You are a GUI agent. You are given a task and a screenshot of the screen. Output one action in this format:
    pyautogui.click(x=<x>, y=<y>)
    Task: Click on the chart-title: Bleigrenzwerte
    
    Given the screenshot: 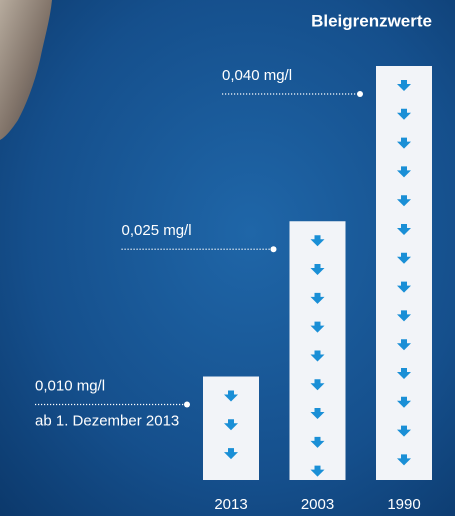 What is the action you would take?
    pyautogui.click(x=371, y=20)
    